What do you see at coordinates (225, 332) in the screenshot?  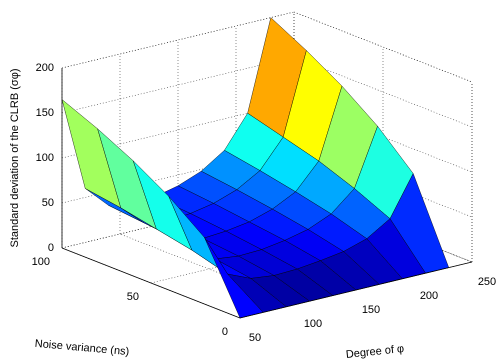 I see `y-tick-label: 0` at bounding box center [225, 332].